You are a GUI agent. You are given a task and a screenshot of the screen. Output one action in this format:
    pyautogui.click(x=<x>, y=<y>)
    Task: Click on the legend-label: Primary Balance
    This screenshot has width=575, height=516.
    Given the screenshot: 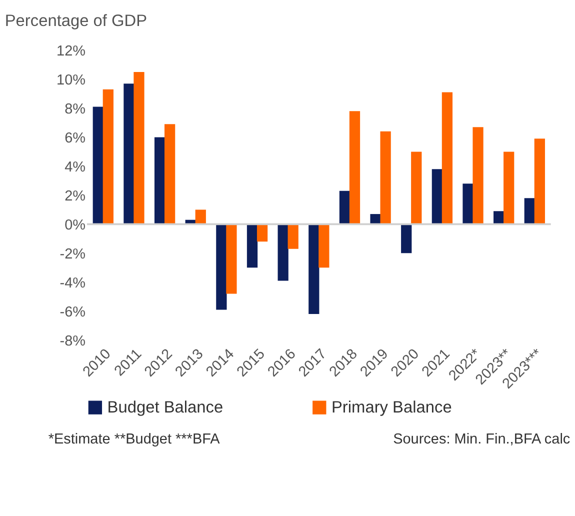 What is the action you would take?
    pyautogui.click(x=391, y=407)
    